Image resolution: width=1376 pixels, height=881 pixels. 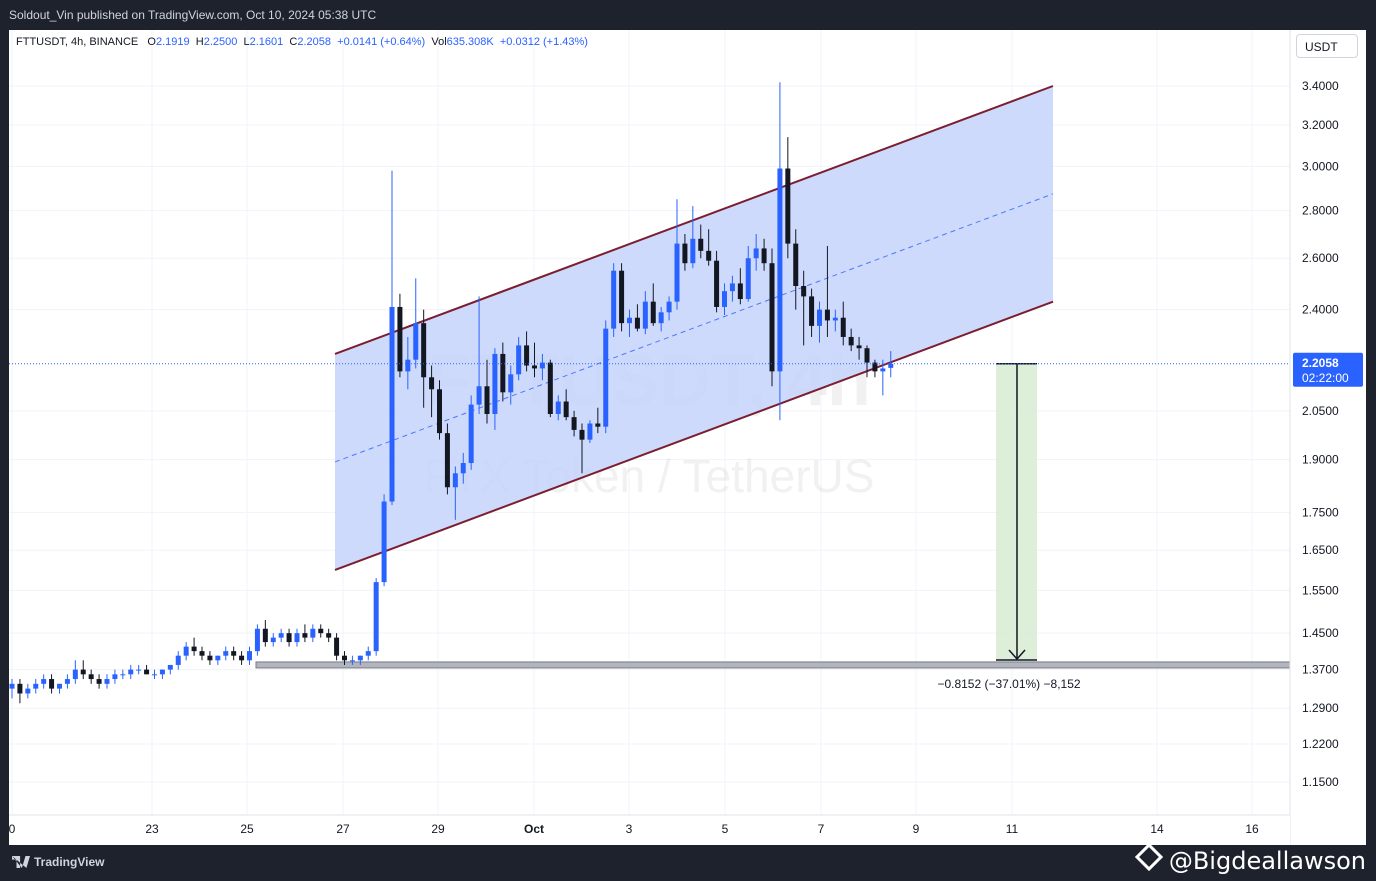 I want to click on legend-close-value: 2.2058, so click(x=314, y=42).